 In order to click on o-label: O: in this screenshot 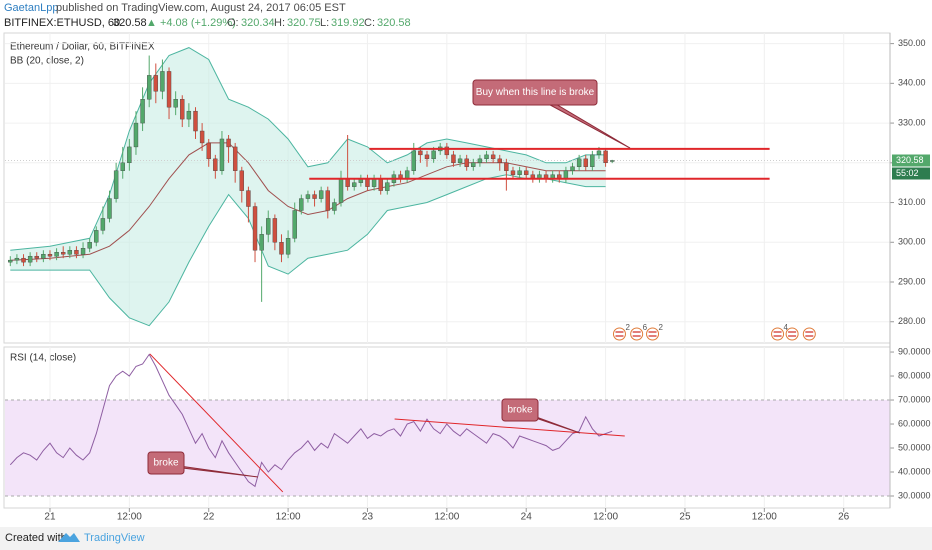, I will do `click(233, 23)`.